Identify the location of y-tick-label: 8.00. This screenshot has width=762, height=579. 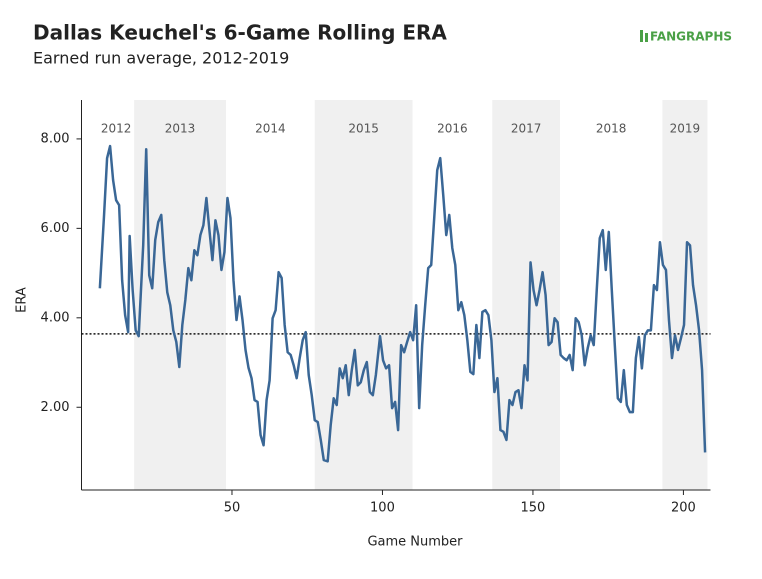
(55, 138).